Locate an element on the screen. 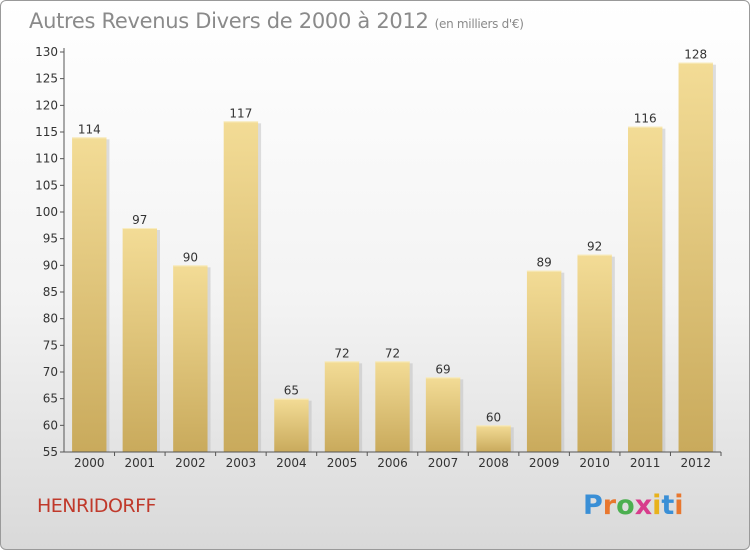 The height and width of the screenshot is (550, 750). y-tick-label: 120 is located at coordinates (46, 105).